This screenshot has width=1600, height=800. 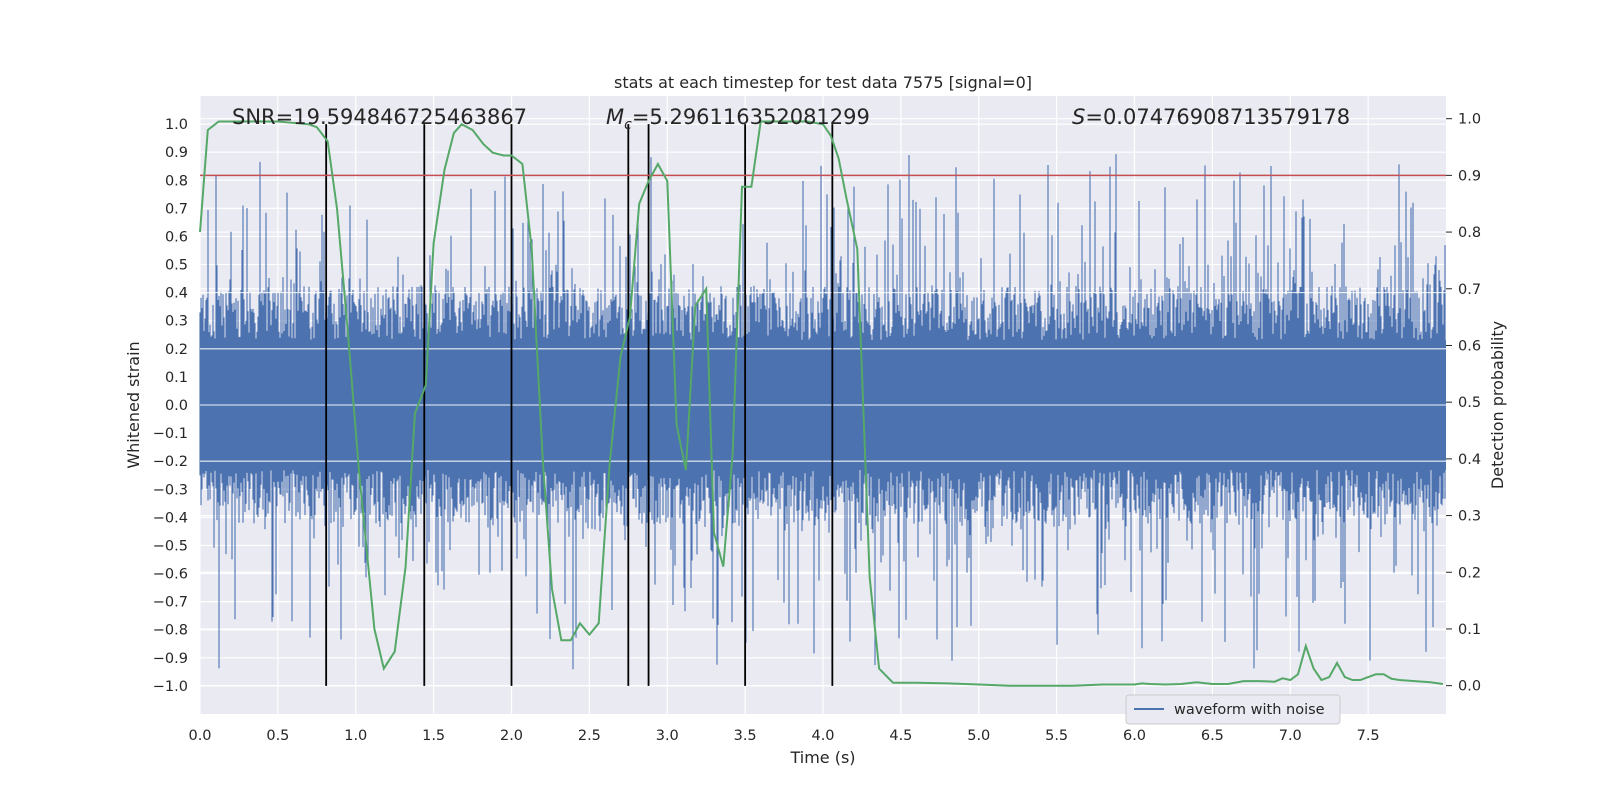 What do you see at coordinates (170, 687) in the screenshot?
I see `y-tick-label-left: −1.0` at bounding box center [170, 687].